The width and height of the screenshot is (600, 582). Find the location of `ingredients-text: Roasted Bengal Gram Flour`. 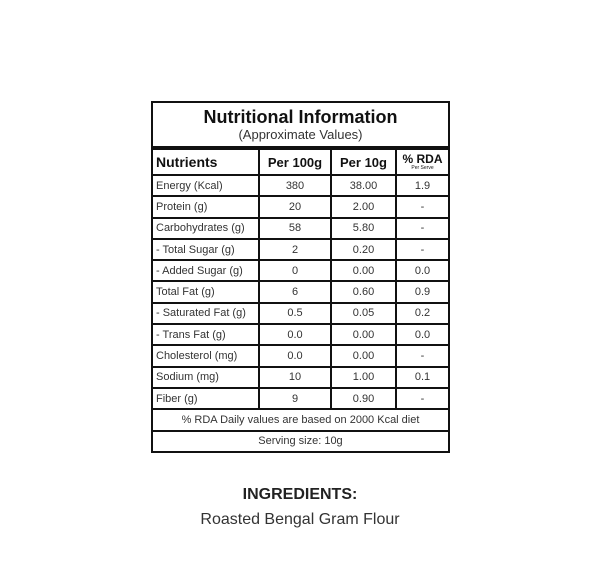

ingredients-text: Roasted Bengal Gram Flour is located at coordinates (300, 519).